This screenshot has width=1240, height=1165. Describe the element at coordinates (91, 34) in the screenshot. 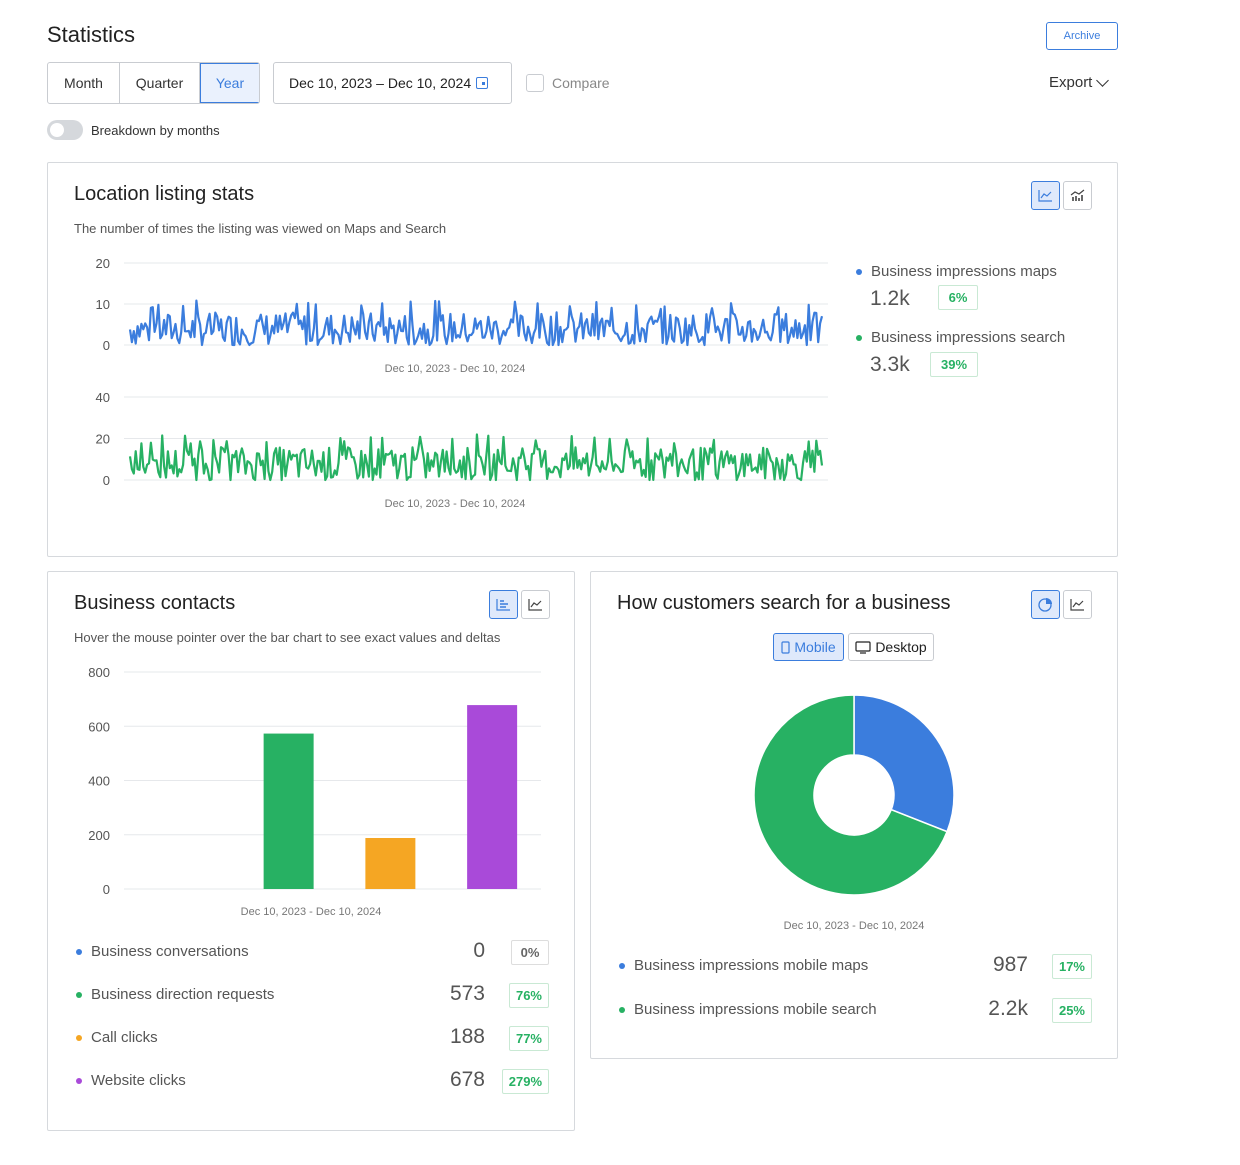

I see `page-title: Statistics` at that location.